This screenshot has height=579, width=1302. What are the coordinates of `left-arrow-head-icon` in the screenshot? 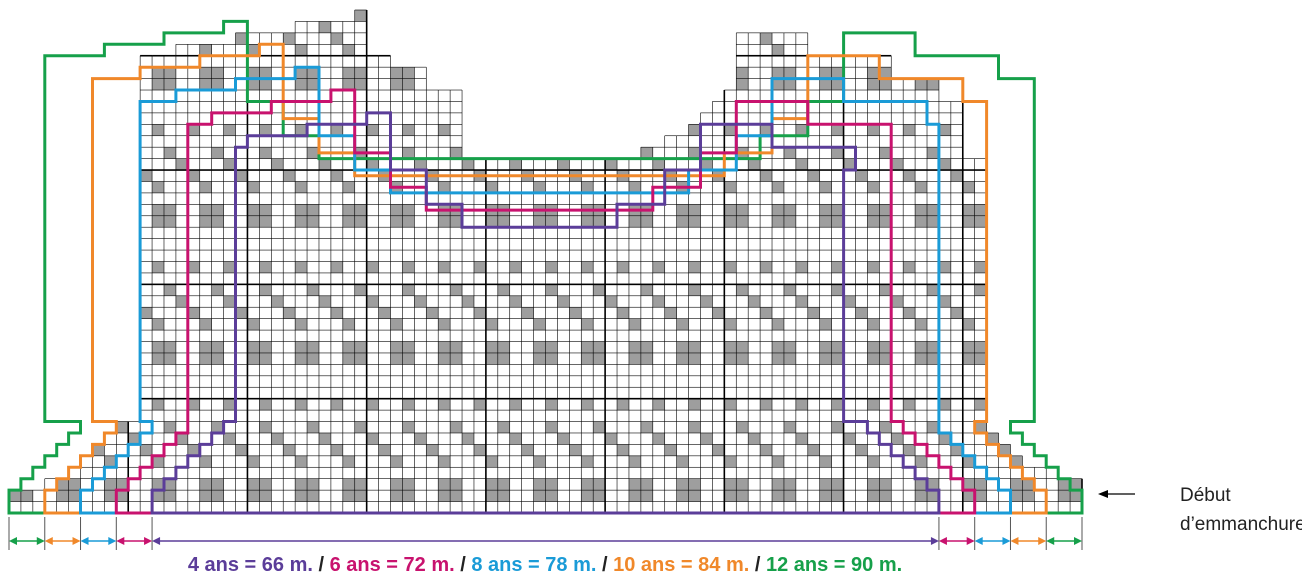 It's located at (1103, 494).